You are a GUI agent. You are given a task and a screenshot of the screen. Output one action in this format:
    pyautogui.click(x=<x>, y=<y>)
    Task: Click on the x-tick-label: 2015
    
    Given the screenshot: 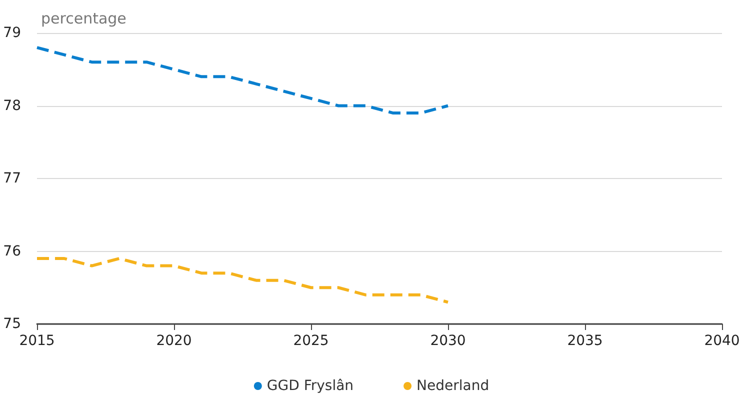 What is the action you would take?
    pyautogui.click(x=37, y=341)
    